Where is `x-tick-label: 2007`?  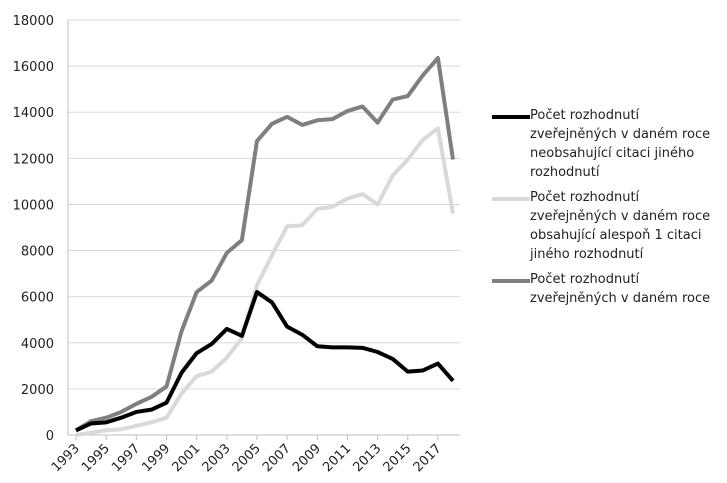
x-tick-label: 2007 is located at coordinates (277, 458).